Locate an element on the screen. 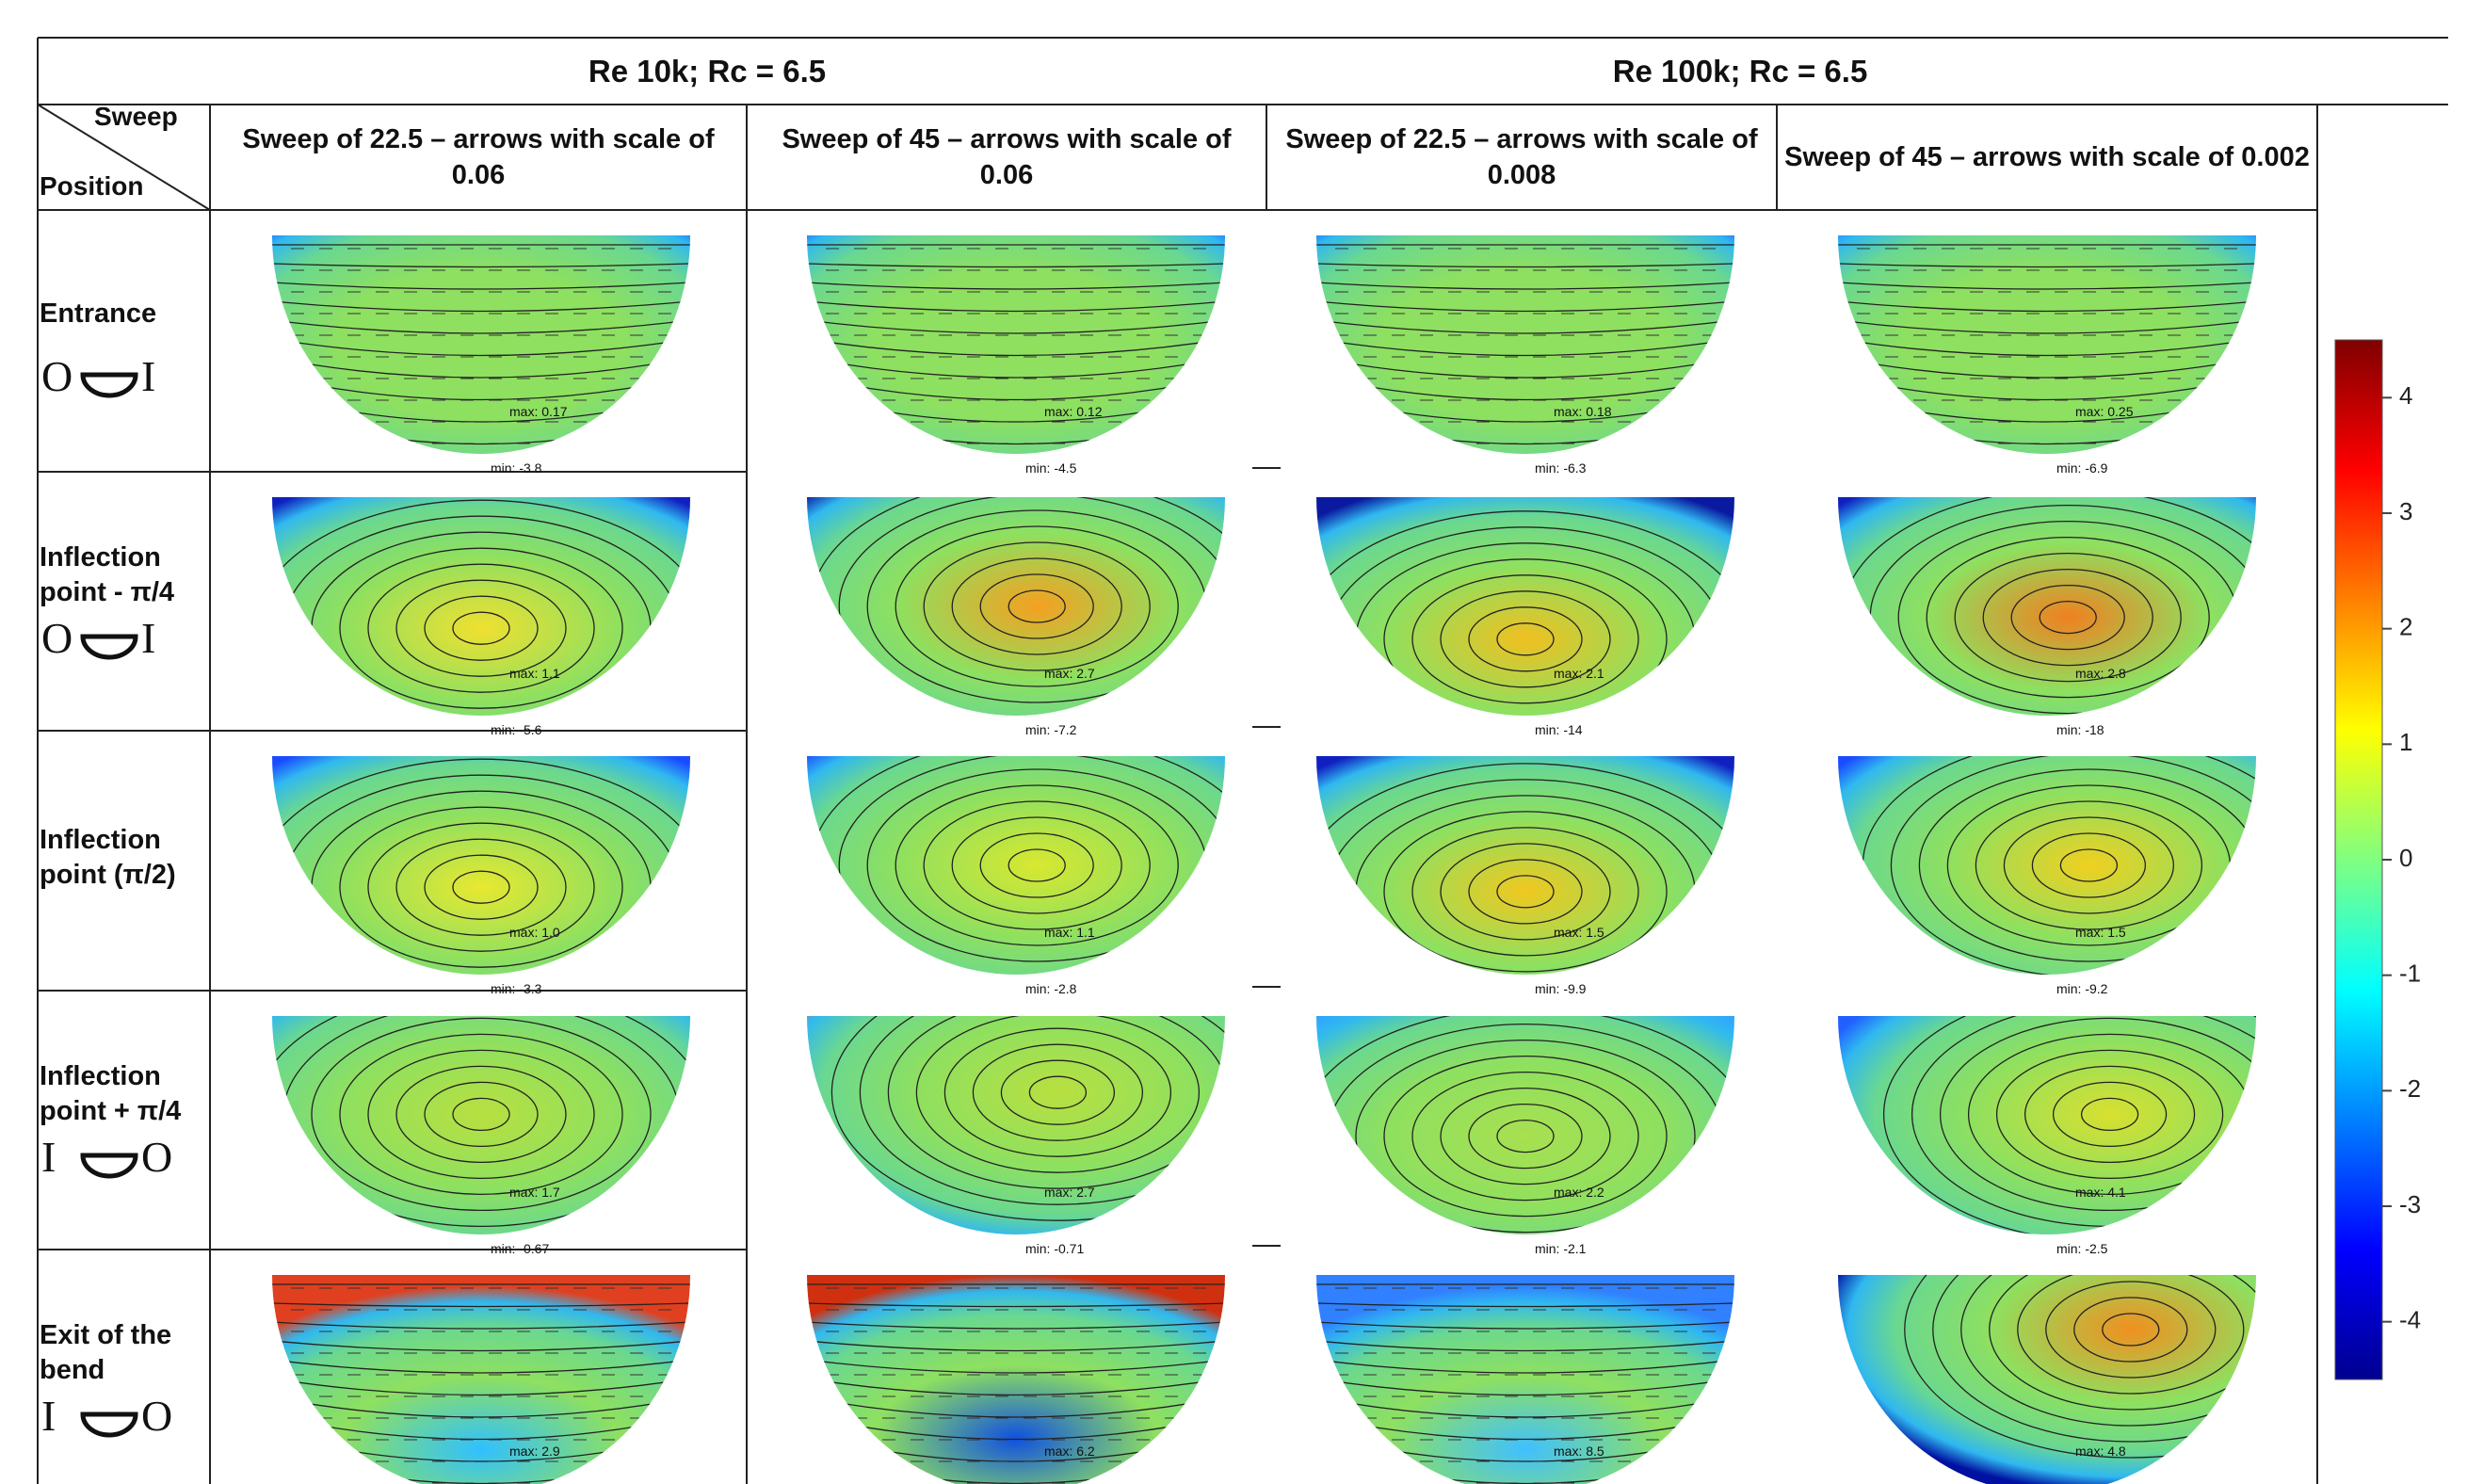 This screenshot has width=2467, height=1484. row-symbol: I is located at coordinates (148, 638).